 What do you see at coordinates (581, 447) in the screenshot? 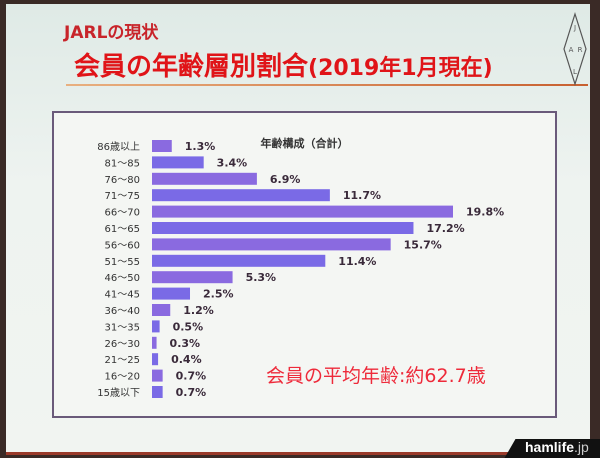
I see `watermark-suffix: .jp` at bounding box center [581, 447].